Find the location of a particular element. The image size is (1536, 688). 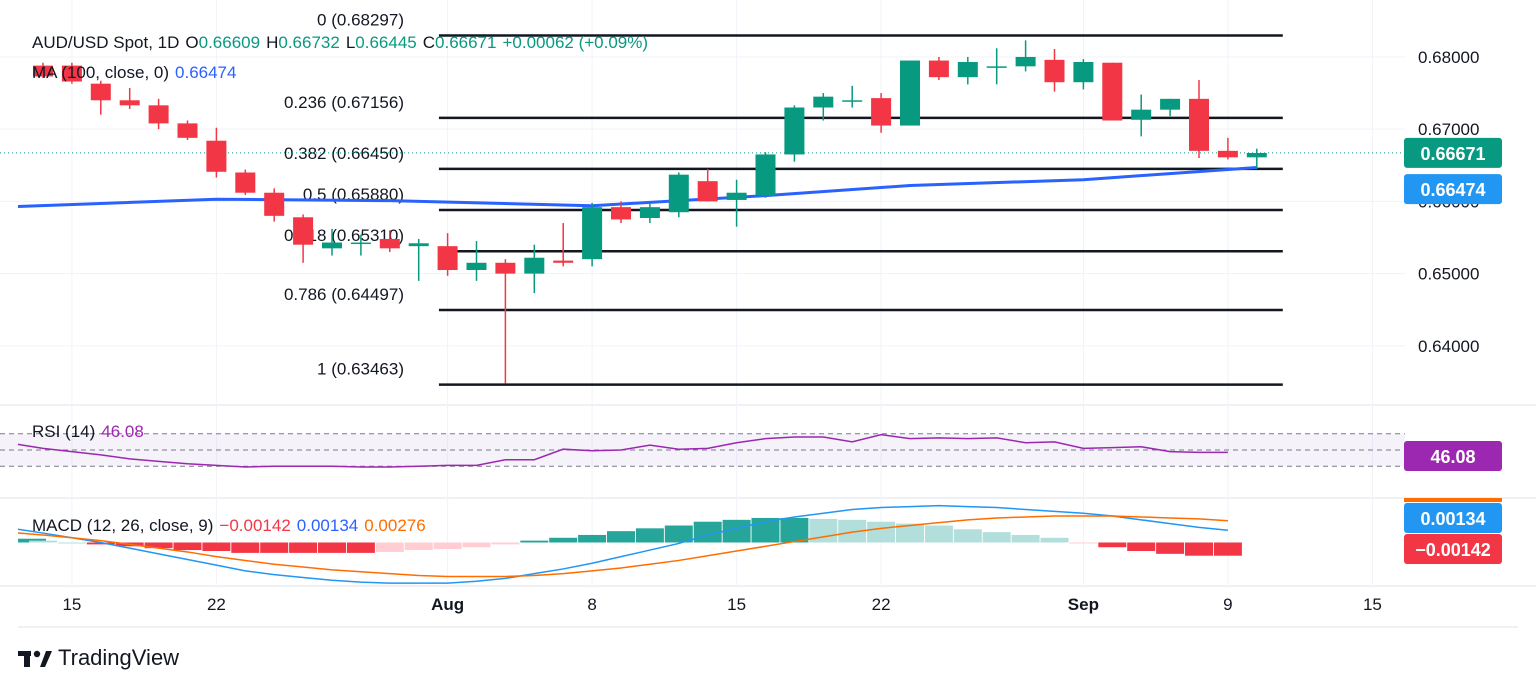

macd-hist-tag-bg is located at coordinates (1453, 549).